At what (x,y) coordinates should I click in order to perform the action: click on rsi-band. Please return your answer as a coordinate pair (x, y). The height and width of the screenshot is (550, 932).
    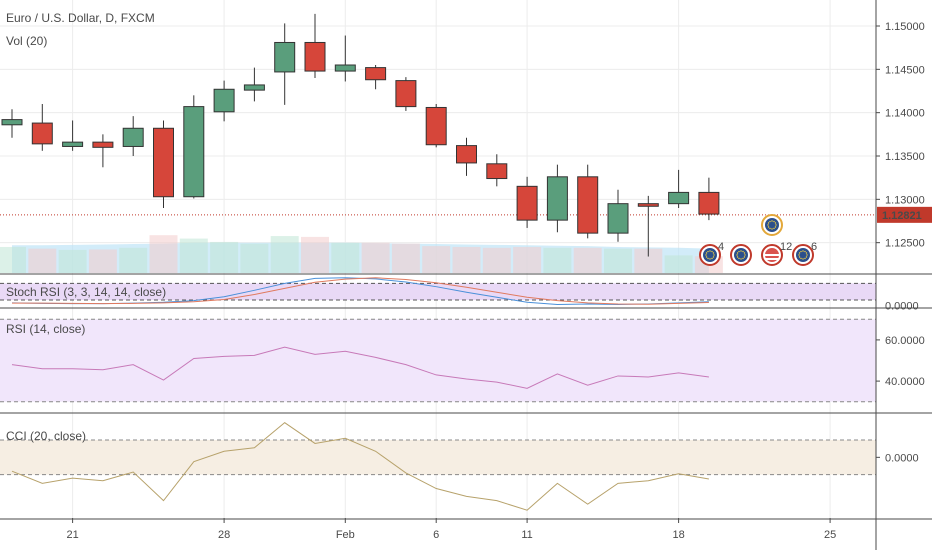
    Looking at the image, I should click on (438, 360).